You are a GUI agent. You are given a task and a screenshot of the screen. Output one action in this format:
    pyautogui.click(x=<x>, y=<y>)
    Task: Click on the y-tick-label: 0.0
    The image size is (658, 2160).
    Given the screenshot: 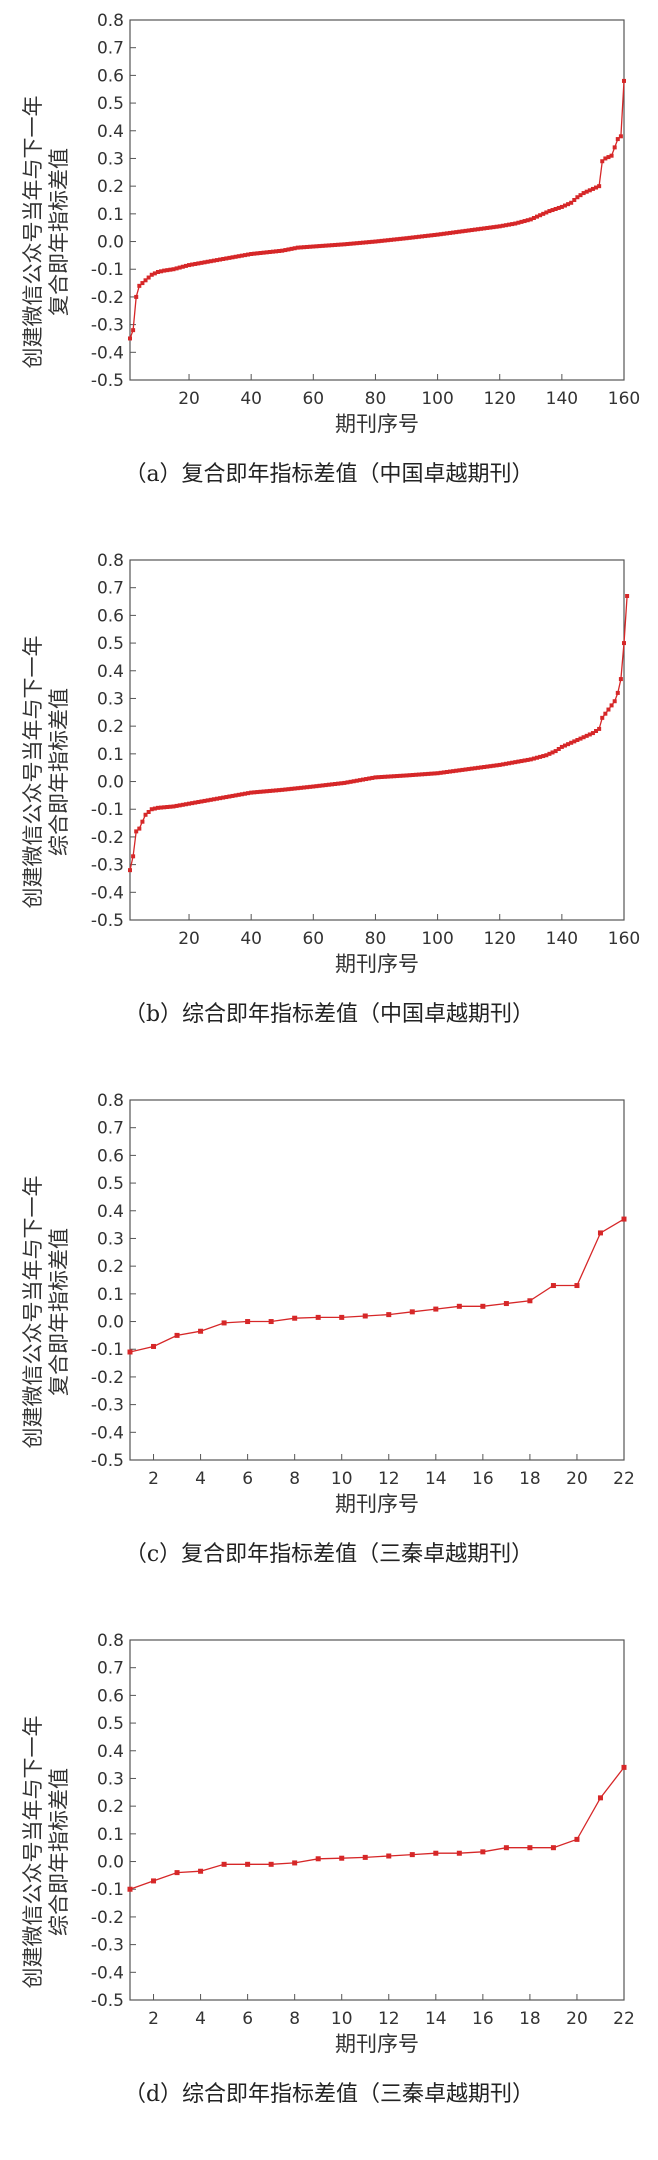 What is the action you would take?
    pyautogui.click(x=110, y=1863)
    